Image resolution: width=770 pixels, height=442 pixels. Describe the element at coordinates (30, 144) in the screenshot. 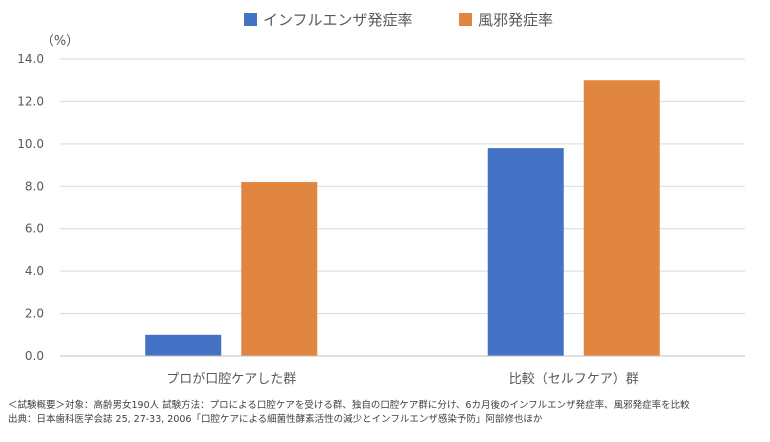

I see `y-tick-label: 10.0` at that location.